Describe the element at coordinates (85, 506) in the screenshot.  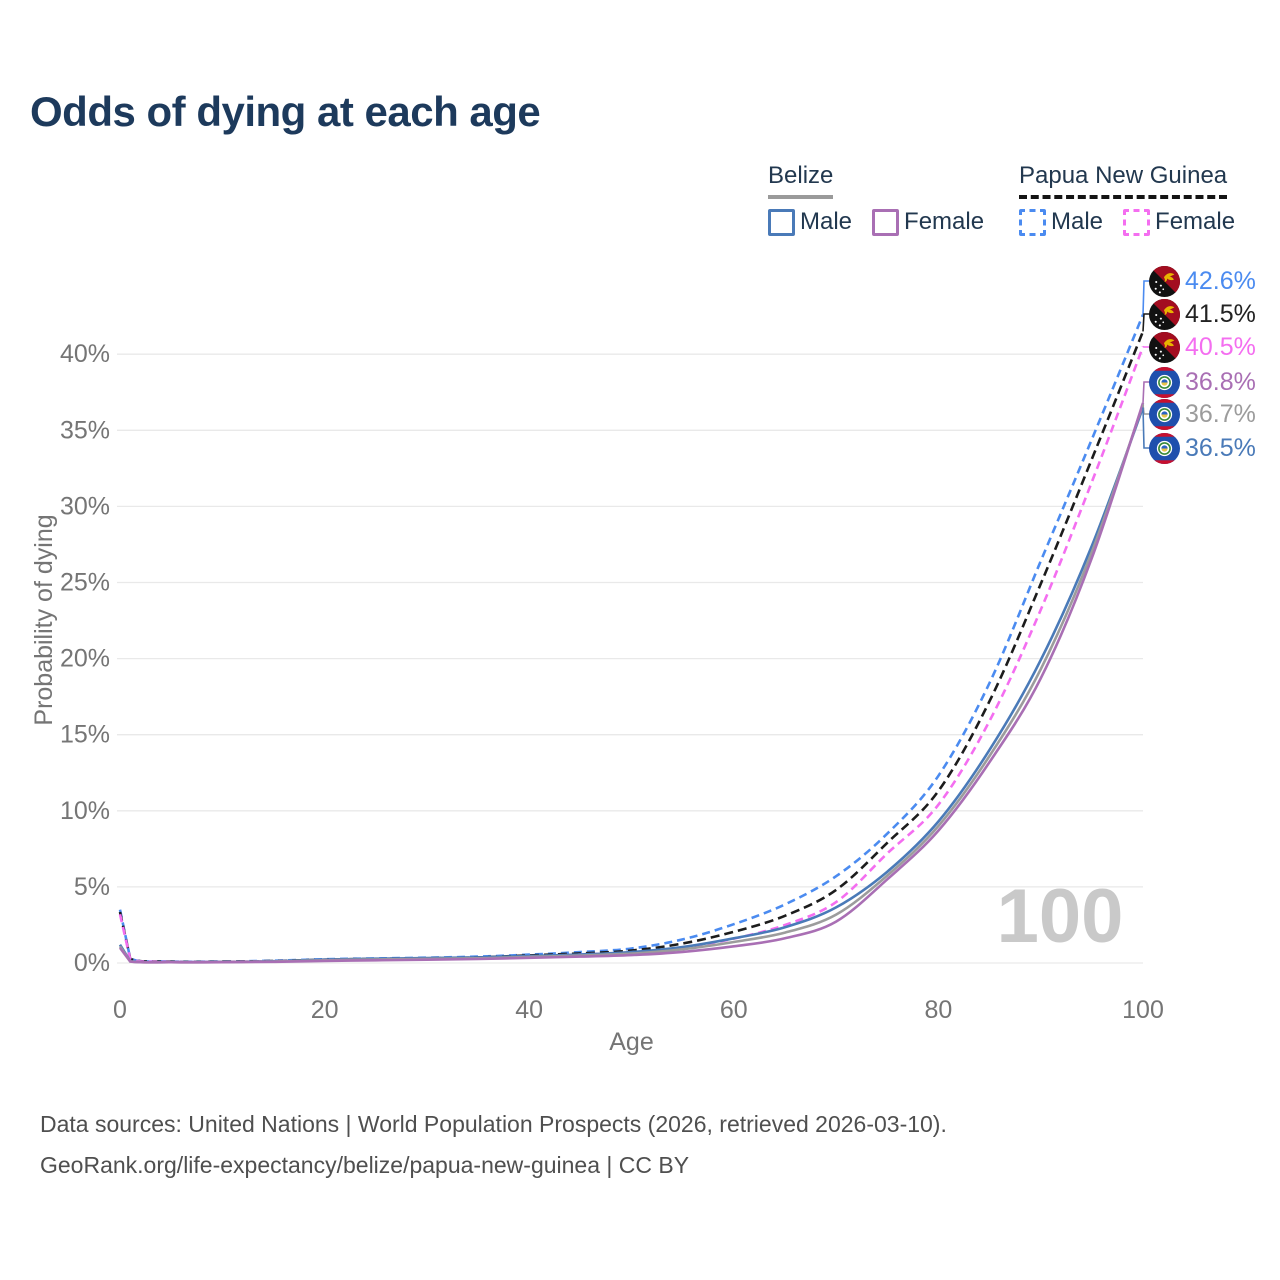
I see `y-tick-label: 30%` at that location.